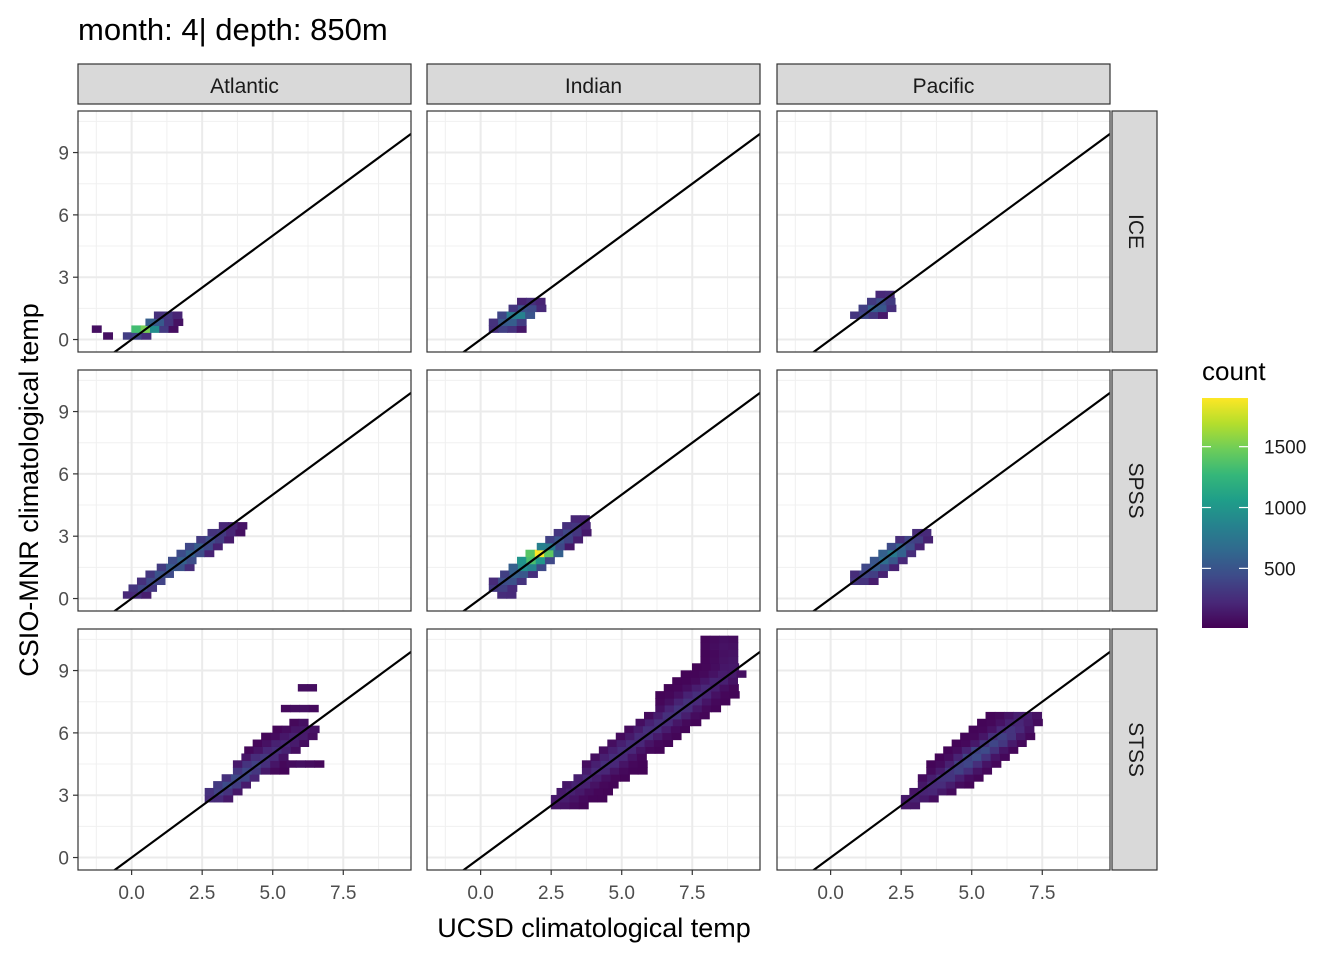 This screenshot has height=960, width=1344. What do you see at coordinates (1134, 231) in the screenshot?
I see `facet-strip-ice` at bounding box center [1134, 231].